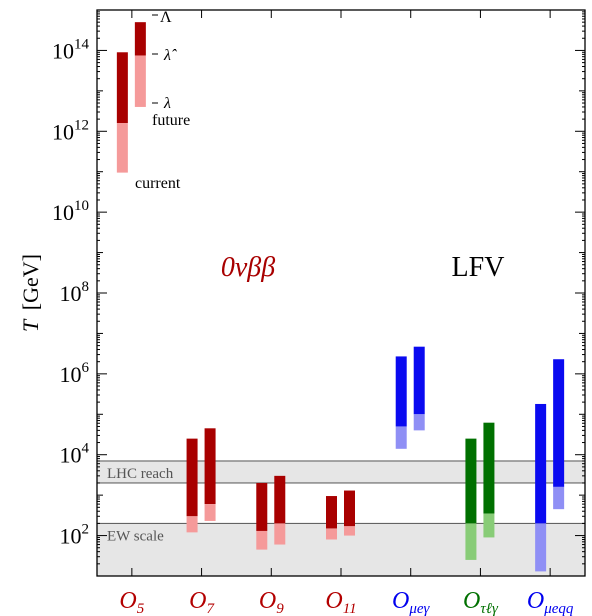 This screenshot has height=616, width=592. I want to click on bar-future-cat2-lower, so click(280, 534).